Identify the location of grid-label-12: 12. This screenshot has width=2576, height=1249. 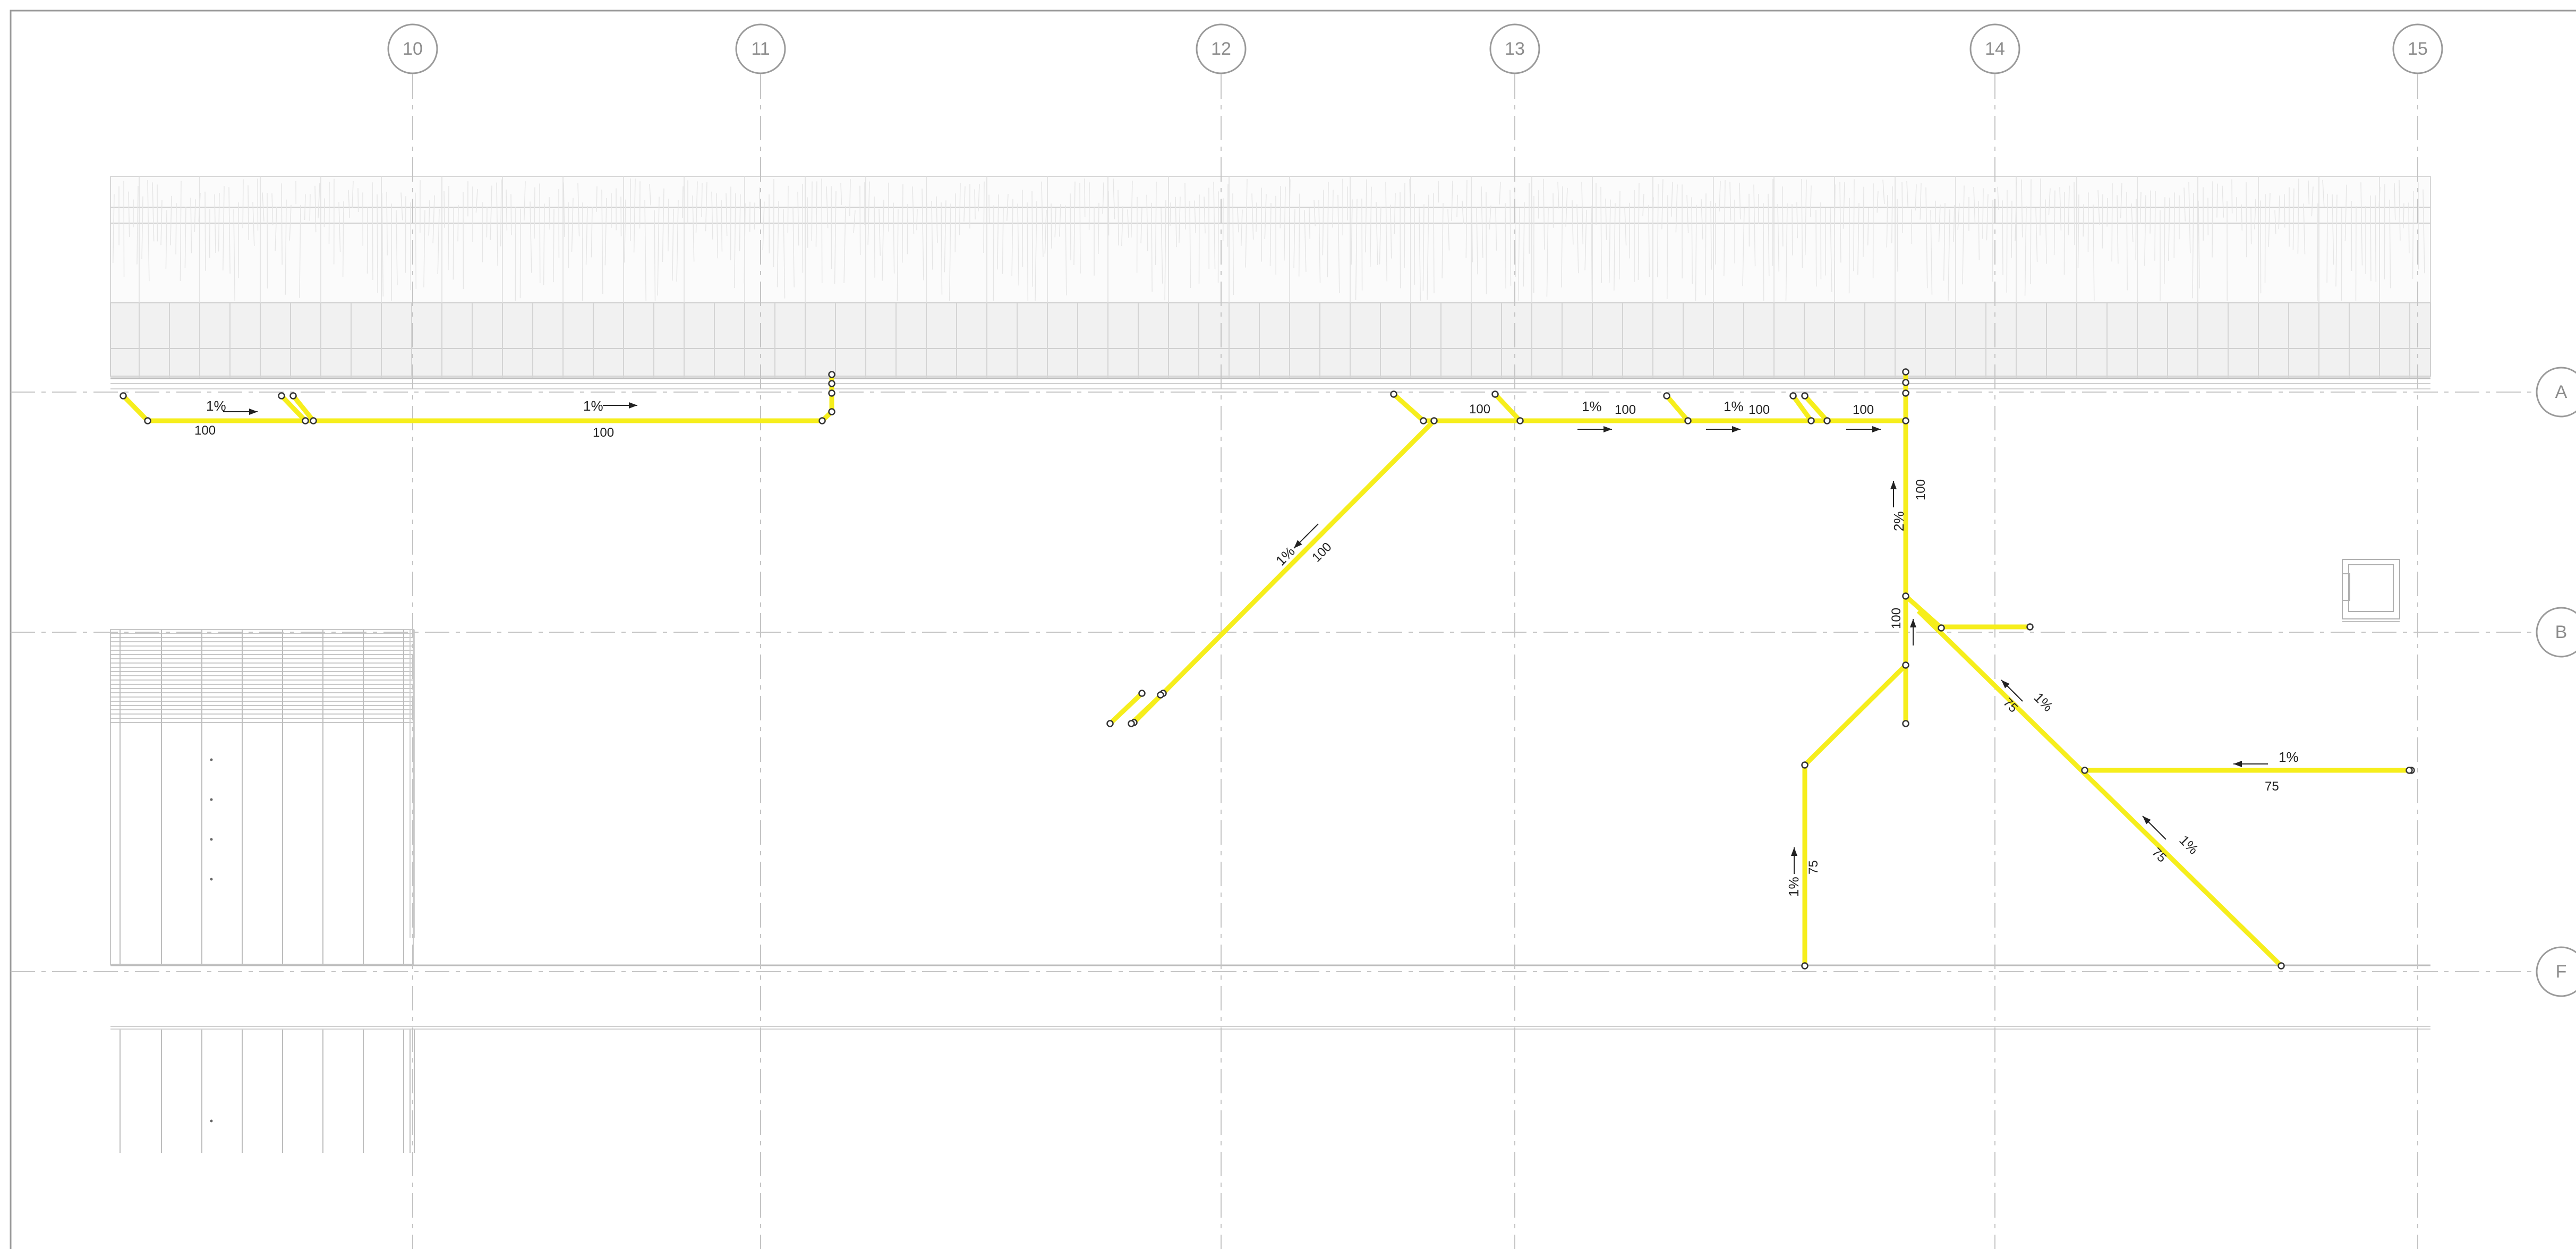
(1221, 49).